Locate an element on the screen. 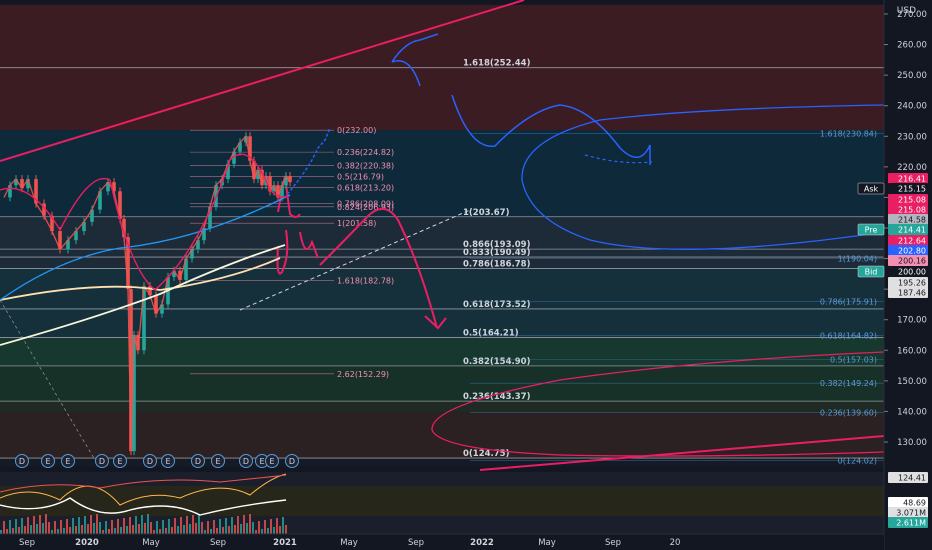  price-badge is located at coordinates (908, 240).